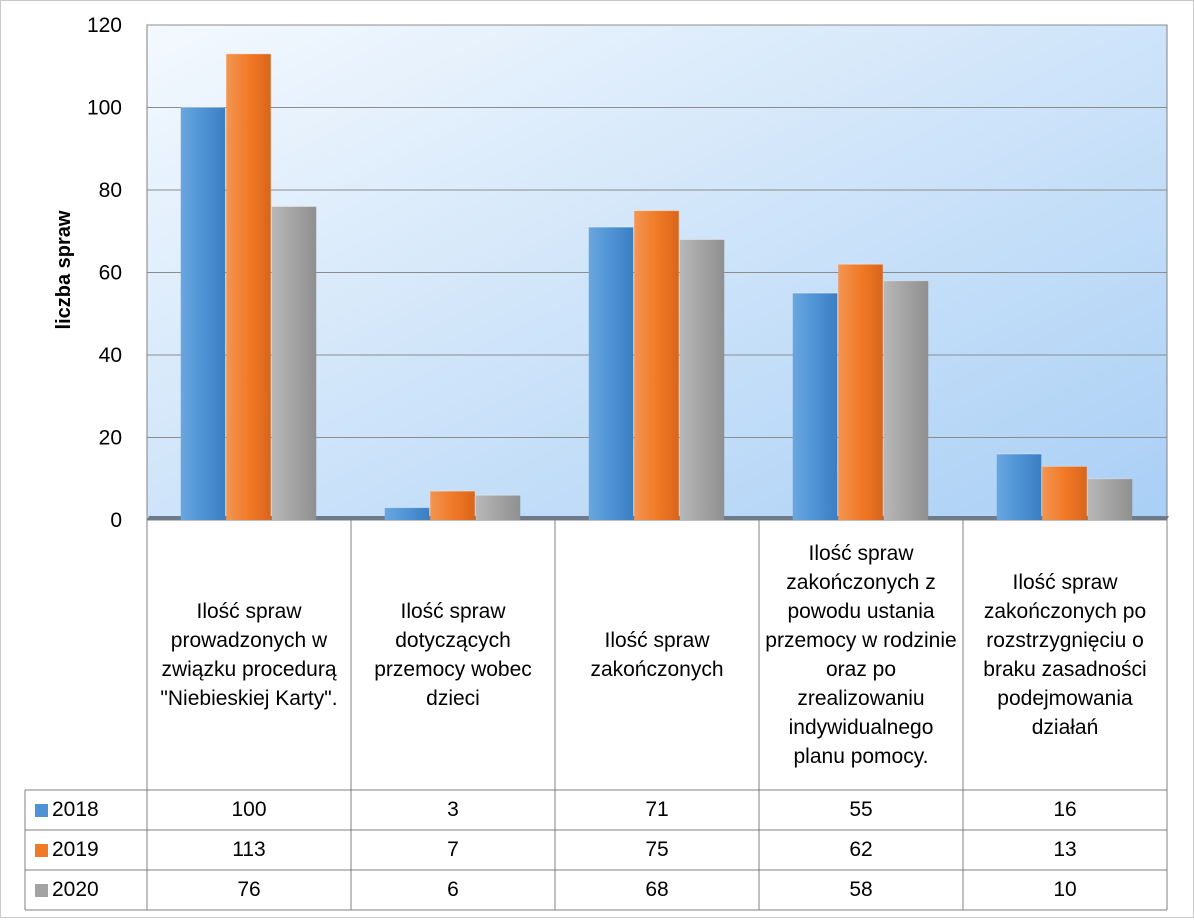  What do you see at coordinates (249, 849) in the screenshot?
I see `table-cell: 113` at bounding box center [249, 849].